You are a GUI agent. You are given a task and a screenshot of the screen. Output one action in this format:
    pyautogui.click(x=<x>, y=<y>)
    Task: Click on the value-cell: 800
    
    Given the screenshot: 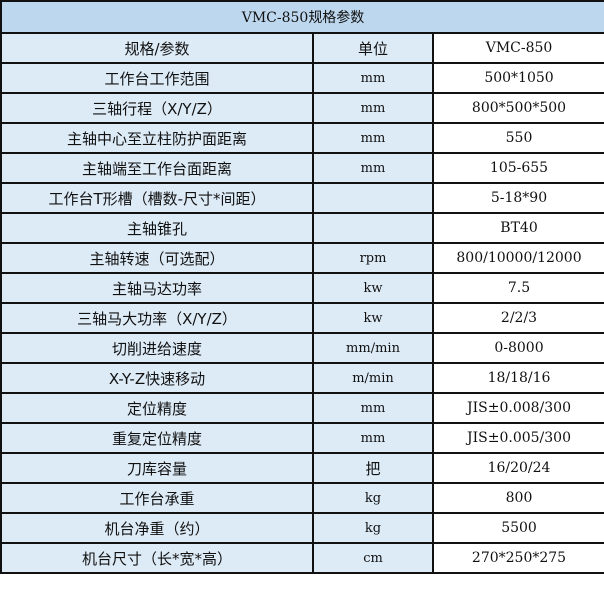 What is the action you would take?
    pyautogui.click(x=517, y=498)
    